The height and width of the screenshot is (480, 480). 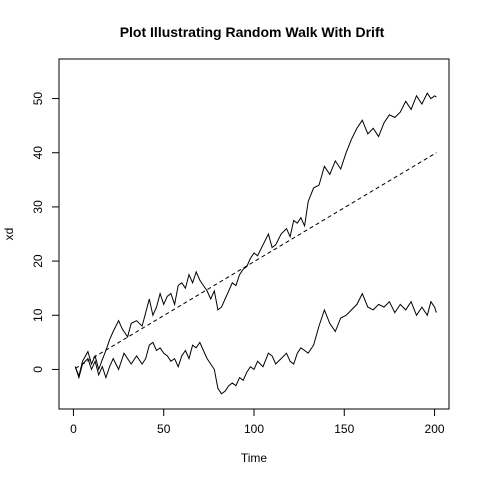 What do you see at coordinates (435, 429) in the screenshot?
I see `x-tick-label: 200` at bounding box center [435, 429].